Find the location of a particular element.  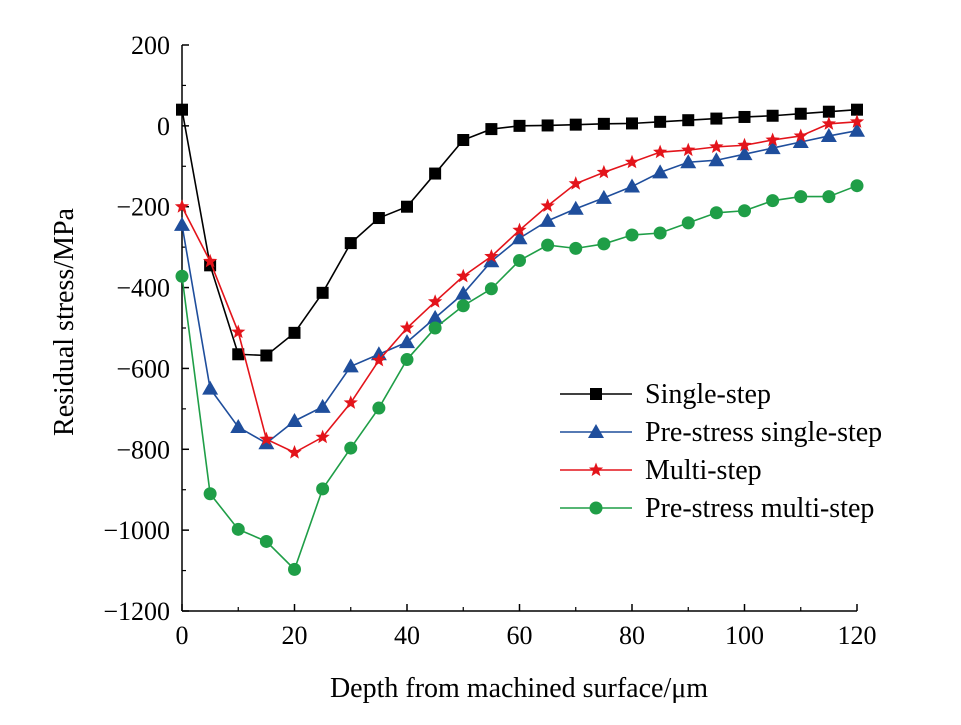

x-tick-label: 80 is located at coordinates (632, 635).